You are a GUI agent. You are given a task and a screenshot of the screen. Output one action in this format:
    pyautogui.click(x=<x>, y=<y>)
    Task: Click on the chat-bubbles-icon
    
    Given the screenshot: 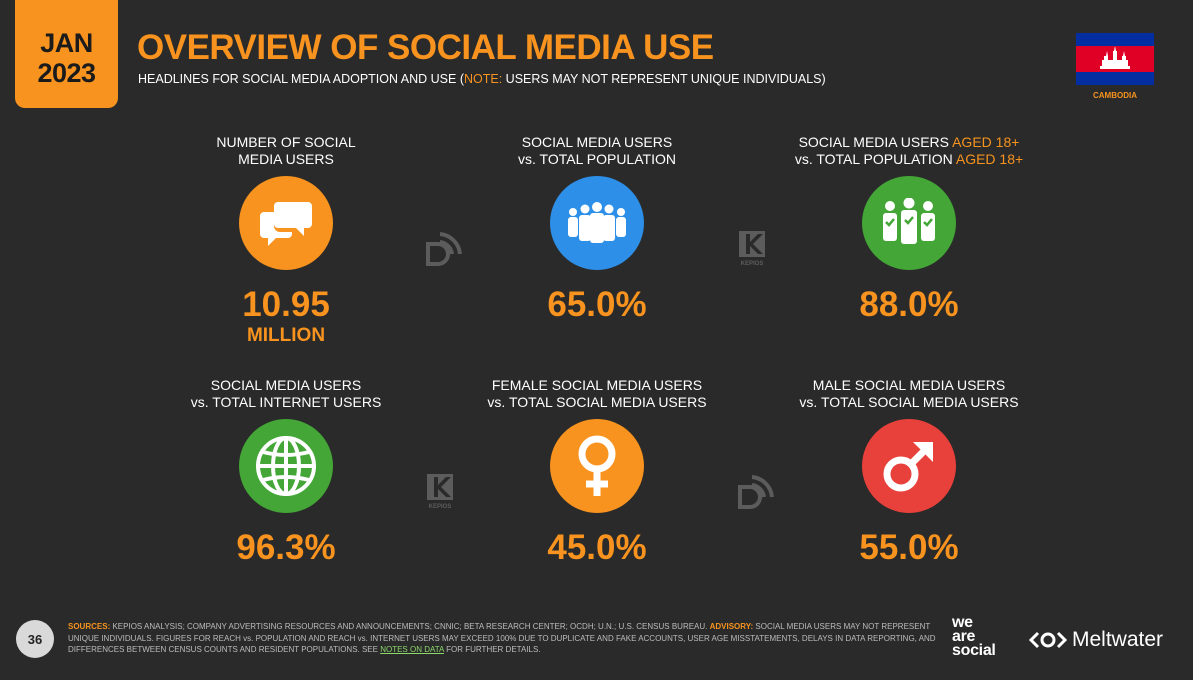 What is the action you would take?
    pyautogui.click(x=286, y=223)
    